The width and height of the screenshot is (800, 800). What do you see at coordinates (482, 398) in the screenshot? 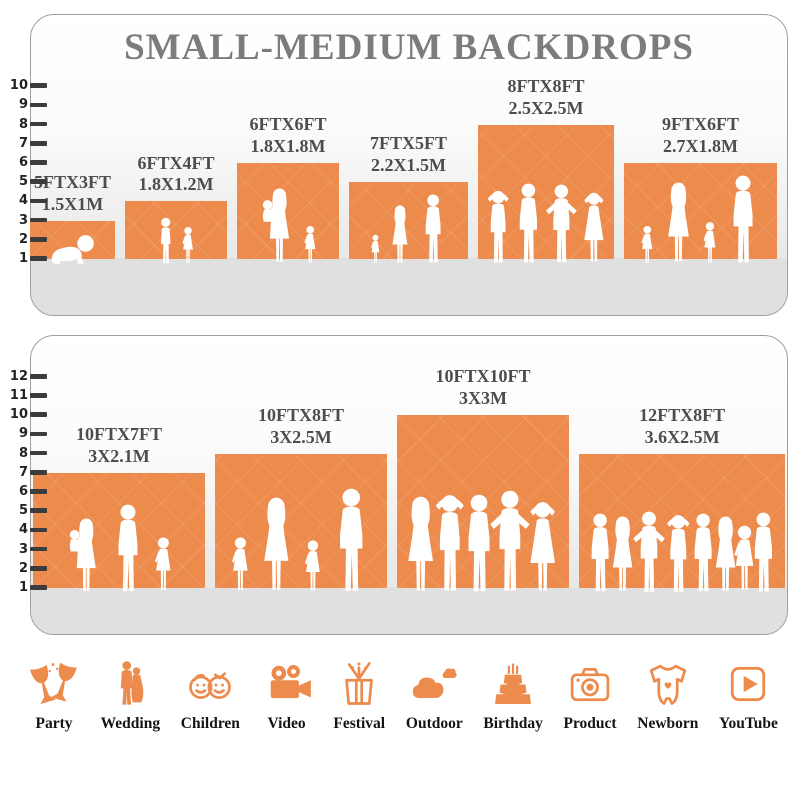
I see `size-m: 3X3M` at bounding box center [482, 398].